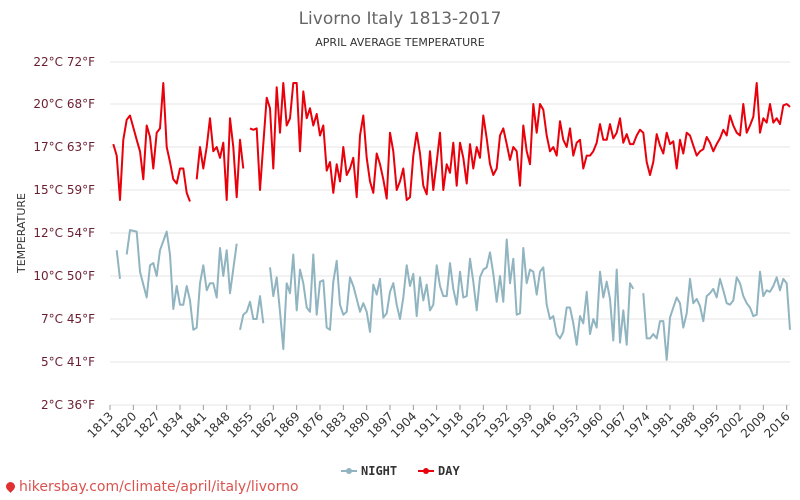 This screenshot has height=500, width=800. What do you see at coordinates (683, 424) in the screenshot?
I see `x-tick-label-25: 1988` at bounding box center [683, 424].